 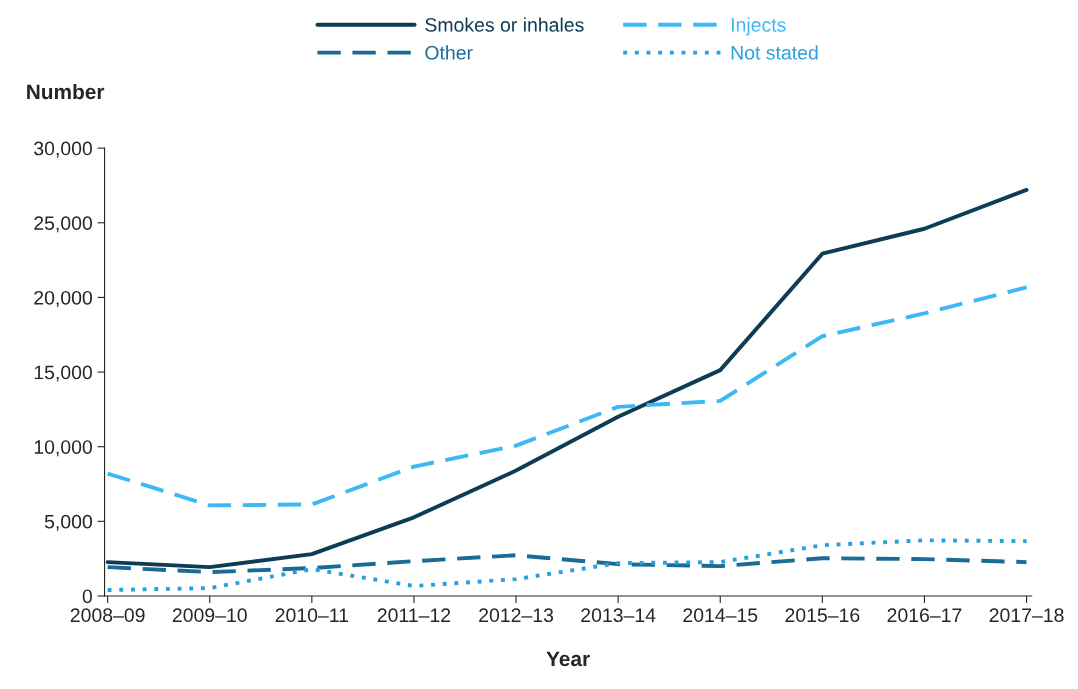 What do you see at coordinates (68, 522) in the screenshot?
I see `y-tick-label: 5,000` at bounding box center [68, 522].